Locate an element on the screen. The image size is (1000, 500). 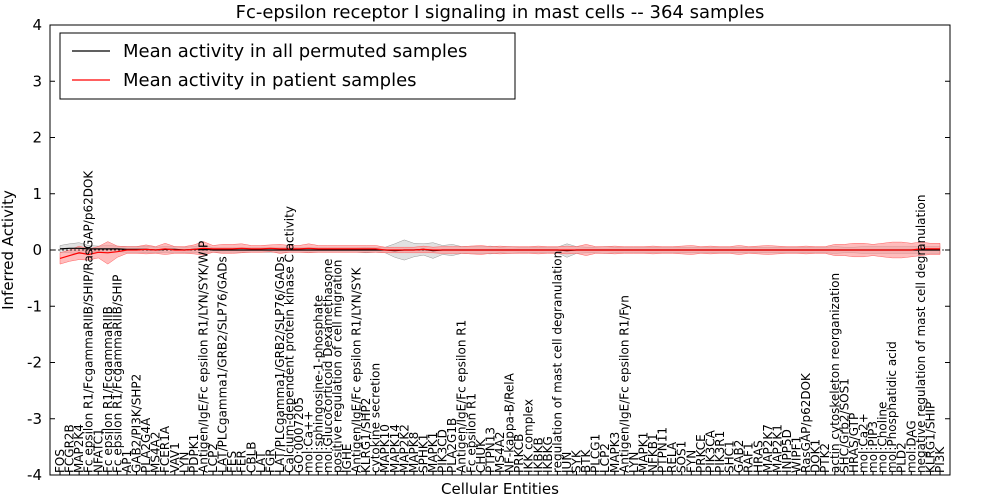
x-tick-label: PRKCB is located at coordinates (519, 453).